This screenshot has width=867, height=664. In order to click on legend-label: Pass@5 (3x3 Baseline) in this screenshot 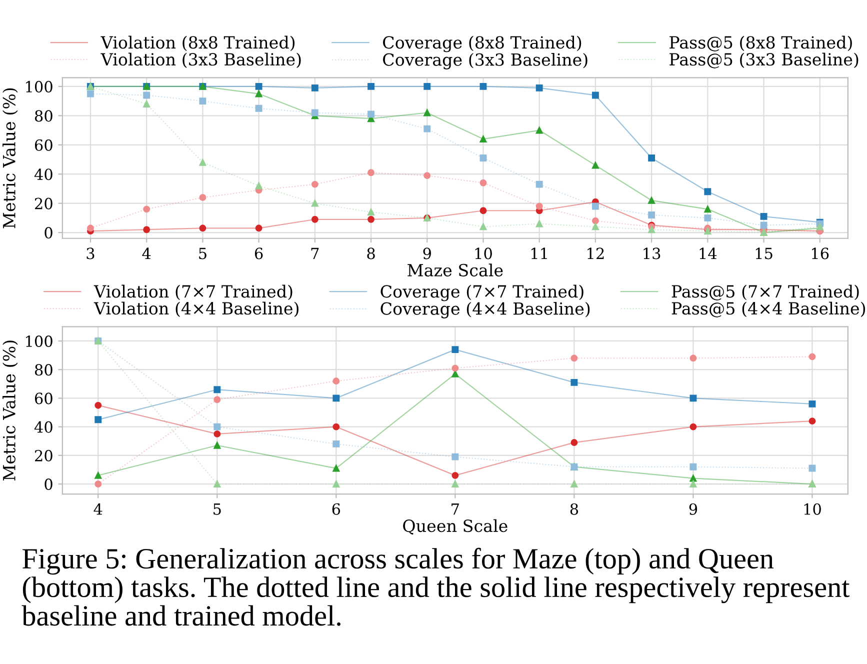, I will do `click(764, 60)`.